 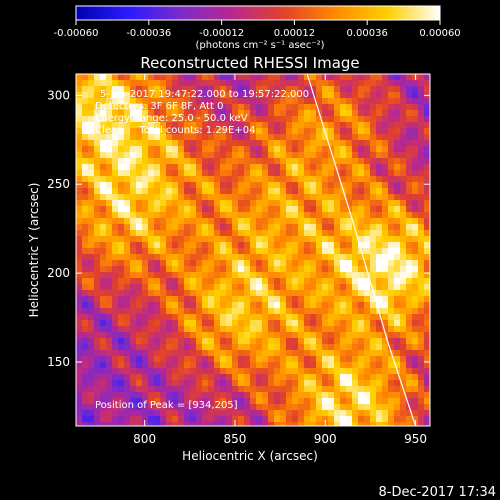 What do you see at coordinates (76, 33) in the screenshot?
I see `colorbar-tick-label: -0.00060` at bounding box center [76, 33].